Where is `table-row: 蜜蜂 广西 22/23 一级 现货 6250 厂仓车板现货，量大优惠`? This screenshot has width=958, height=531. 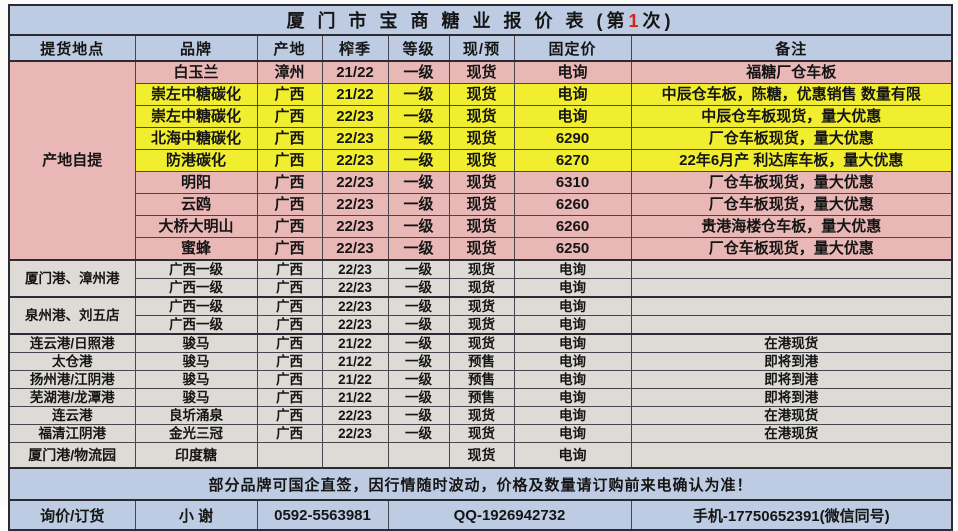 table-row: 蜜蜂 广西 22/23 一级 现货 6250 厂仓车板现货，量大优惠 is located at coordinates (481, 249).